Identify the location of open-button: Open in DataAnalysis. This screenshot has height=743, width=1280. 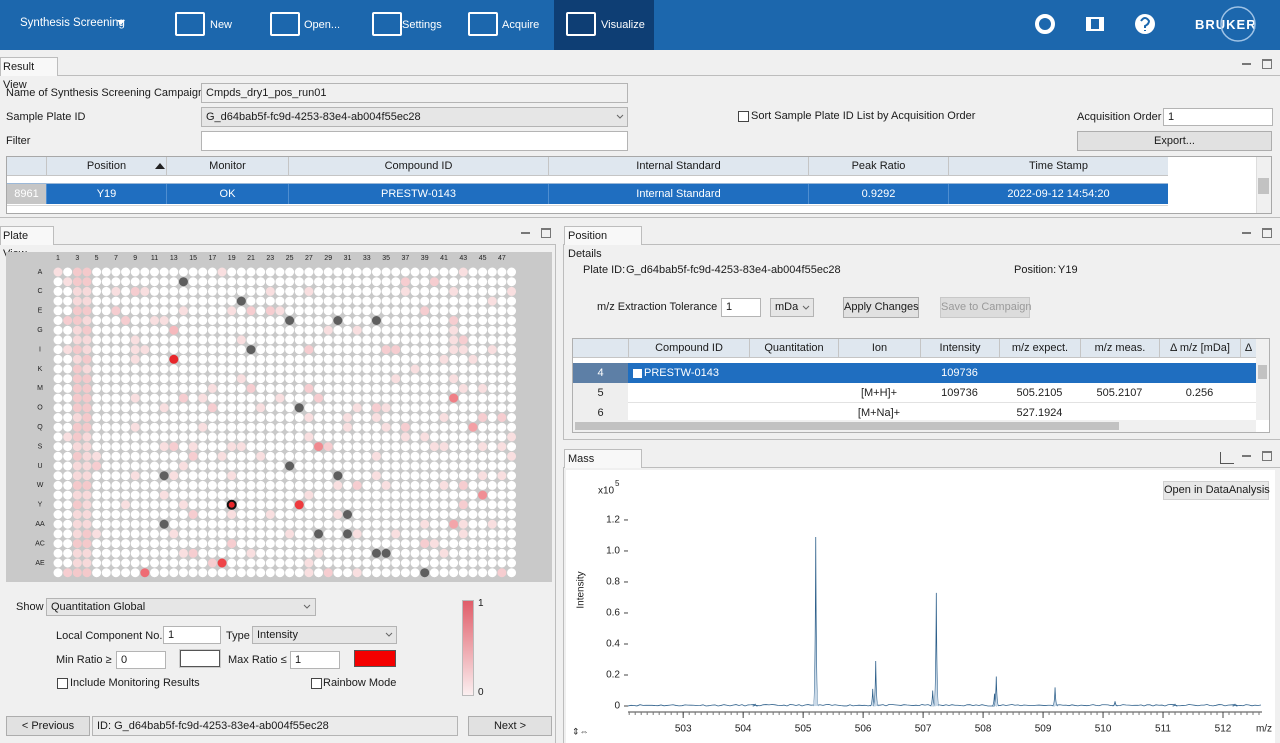
(1216, 490).